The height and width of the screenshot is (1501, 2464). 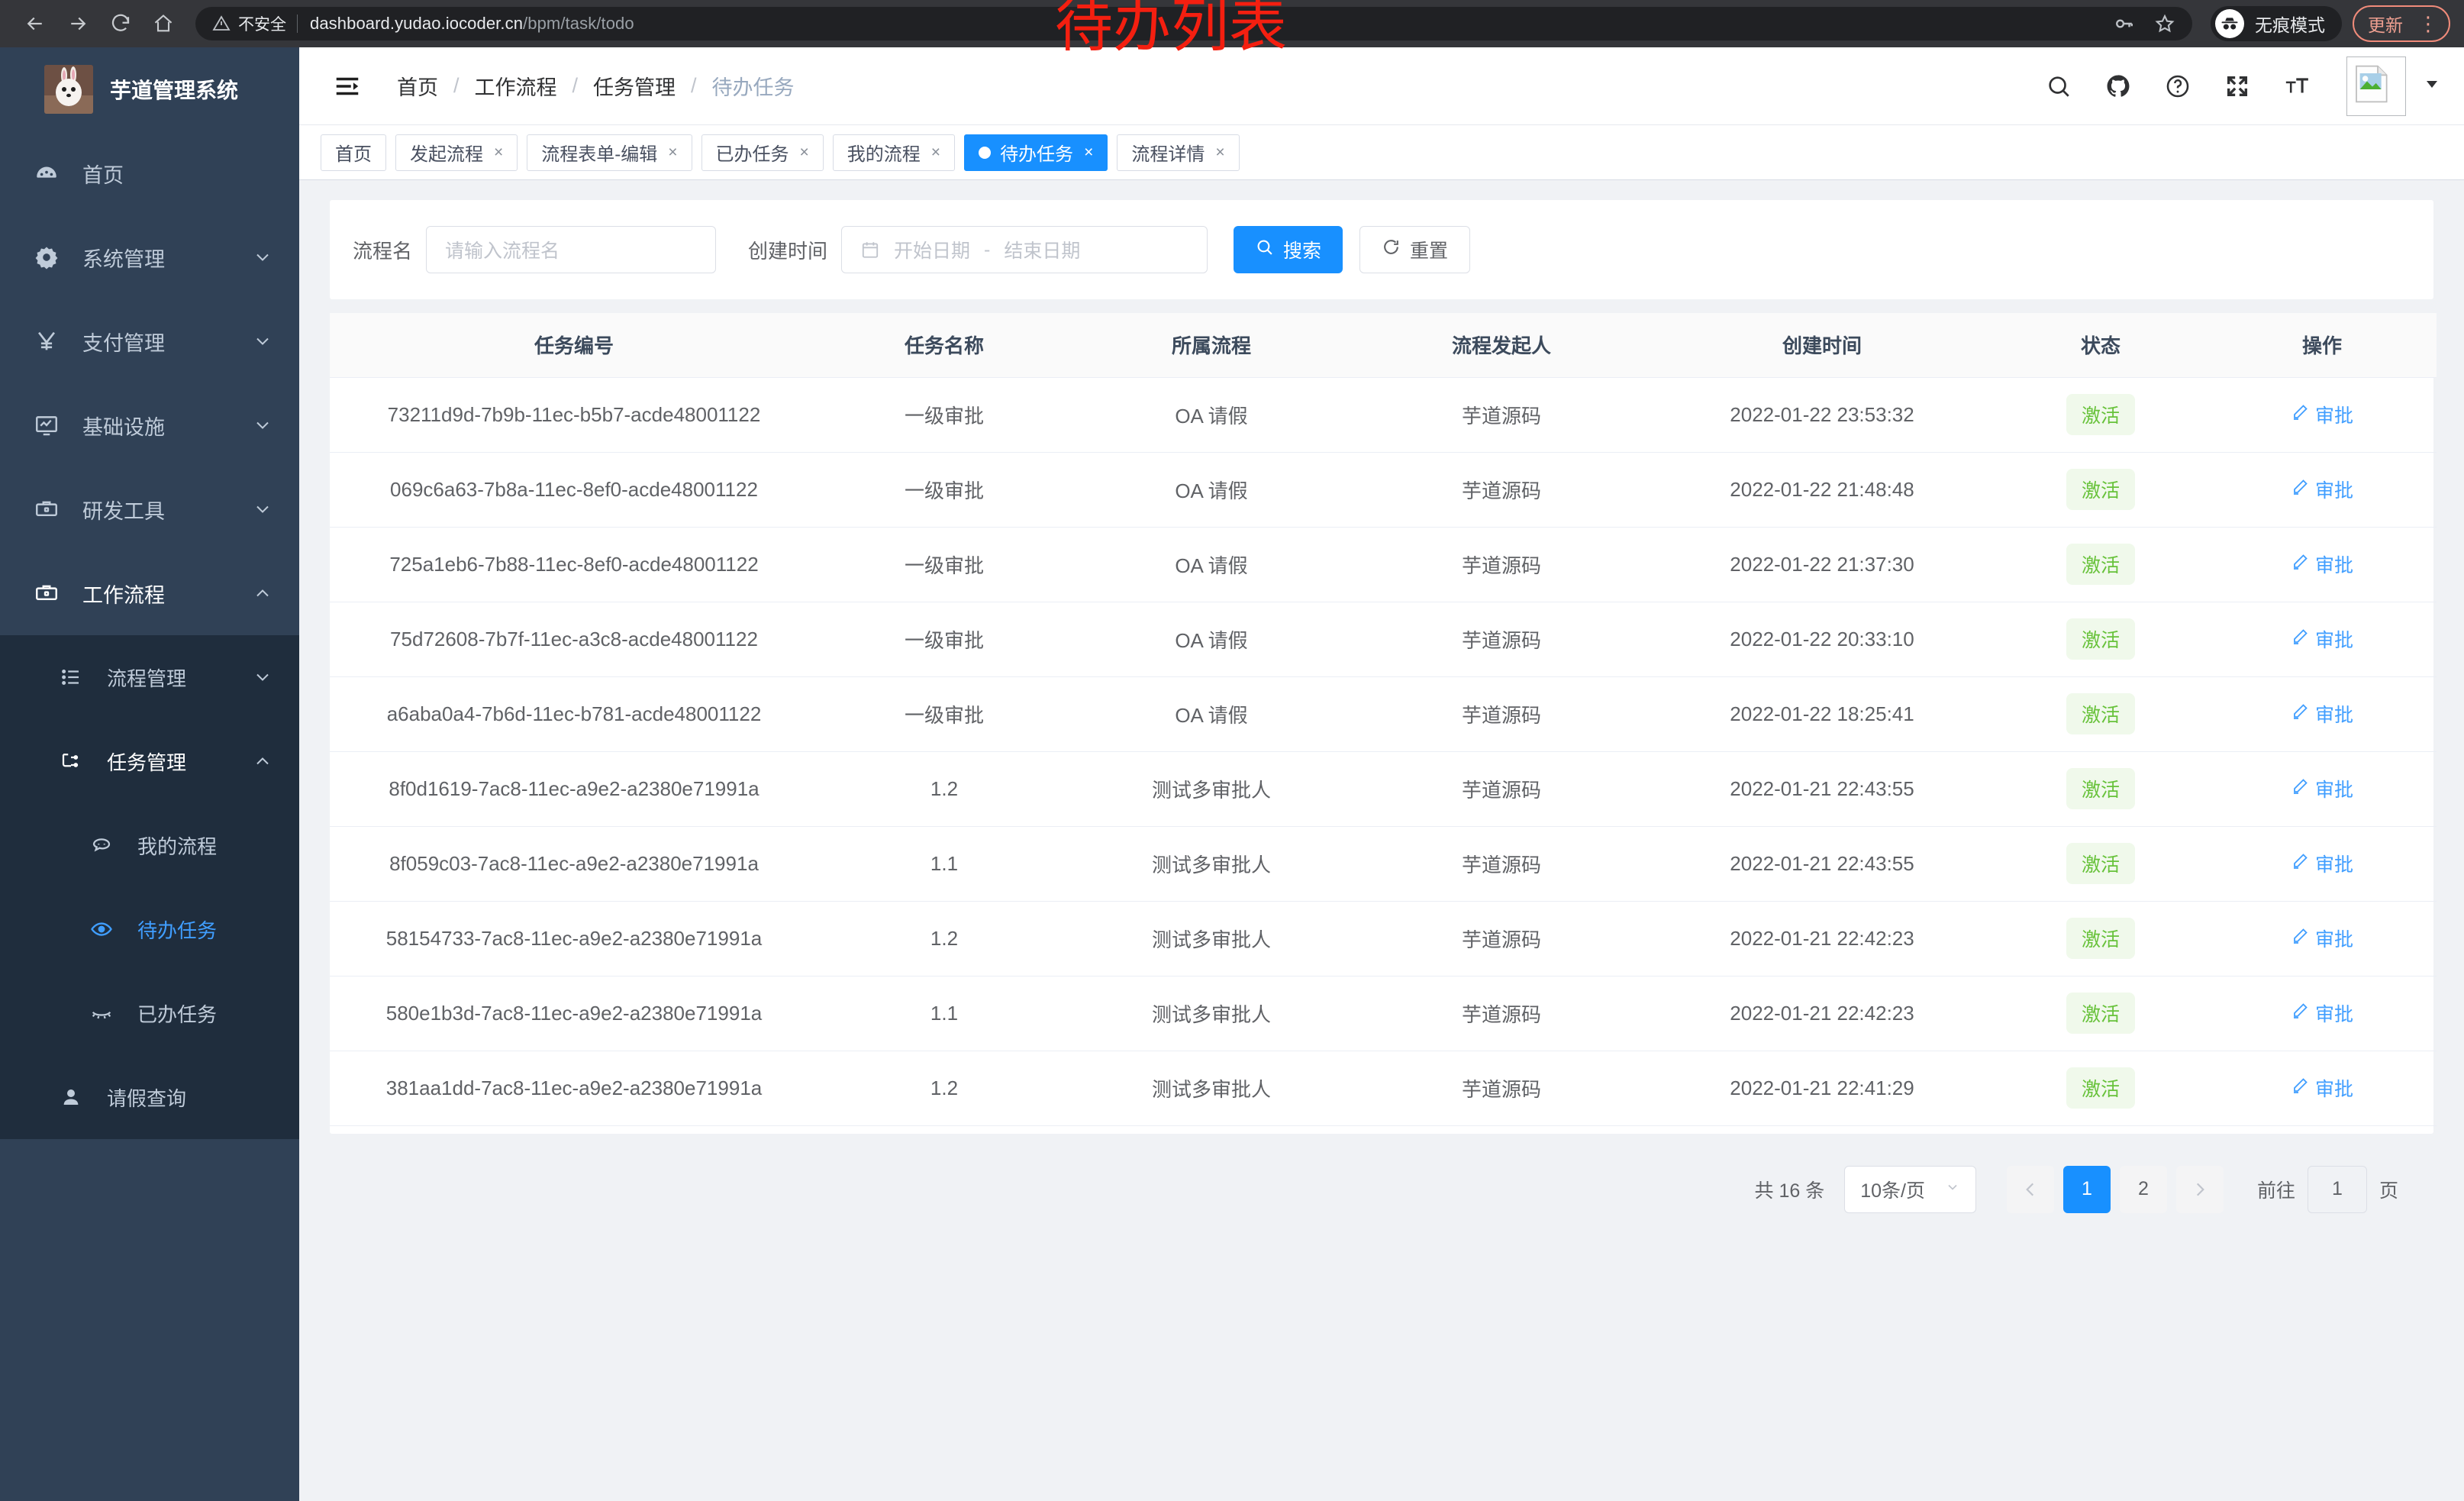 What do you see at coordinates (121, 23) in the screenshot?
I see `reload-icon` at bounding box center [121, 23].